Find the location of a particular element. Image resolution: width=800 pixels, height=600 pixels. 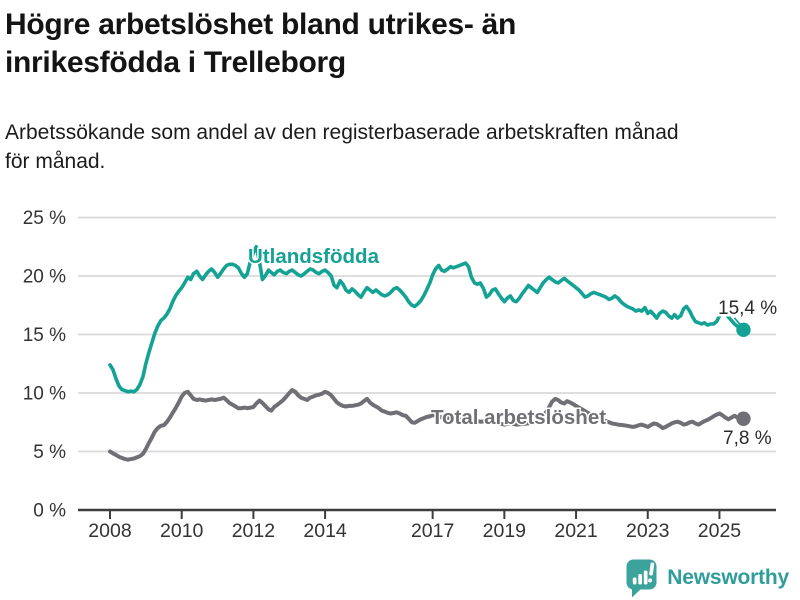

x-tick-label-2008: 2008 is located at coordinates (109, 531).